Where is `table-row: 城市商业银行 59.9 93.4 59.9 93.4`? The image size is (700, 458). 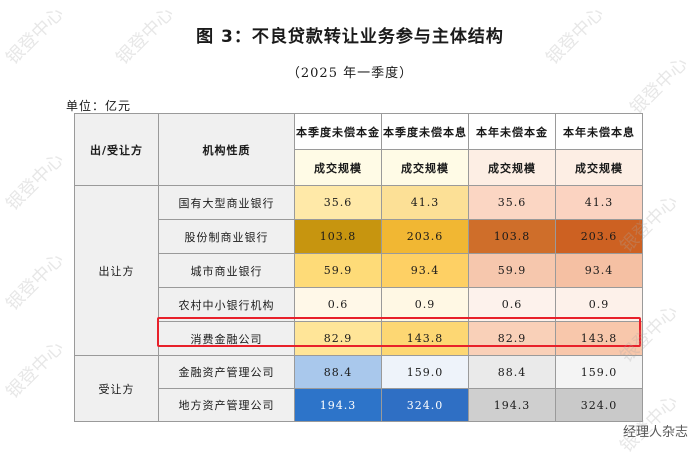 table-row: 城市商业银行 59.9 93.4 59.9 93.4 is located at coordinates (359, 270).